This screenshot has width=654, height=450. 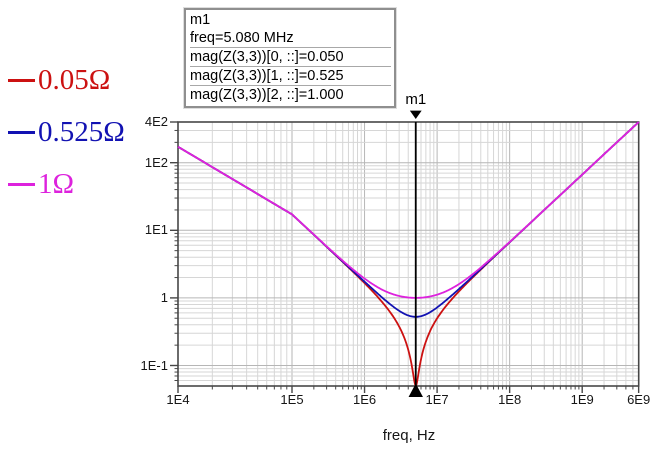 What do you see at coordinates (21, 80) in the screenshot?
I see `trace-swatch-r005-icon` at bounding box center [21, 80].